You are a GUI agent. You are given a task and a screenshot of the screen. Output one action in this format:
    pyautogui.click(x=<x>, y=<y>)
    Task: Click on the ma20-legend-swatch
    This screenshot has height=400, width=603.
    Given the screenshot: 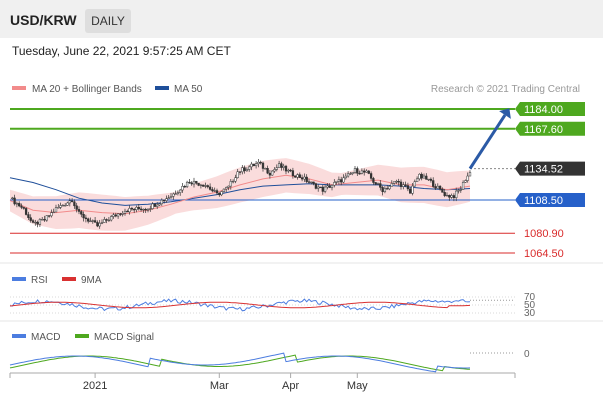 What is the action you would take?
    pyautogui.click(x=19, y=88)
    